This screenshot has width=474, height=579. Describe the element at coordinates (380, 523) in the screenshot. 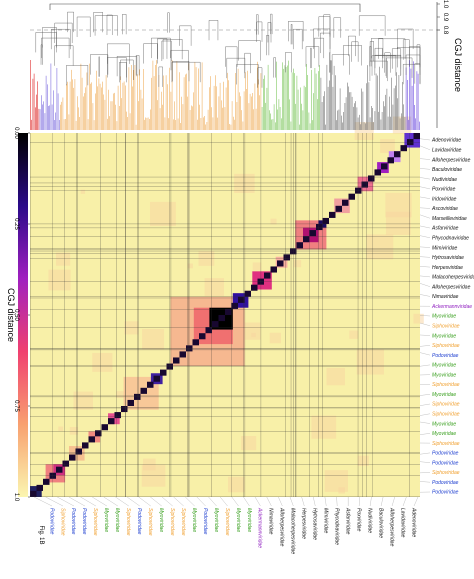

I see `column-label: Baculoviridae` at that location.